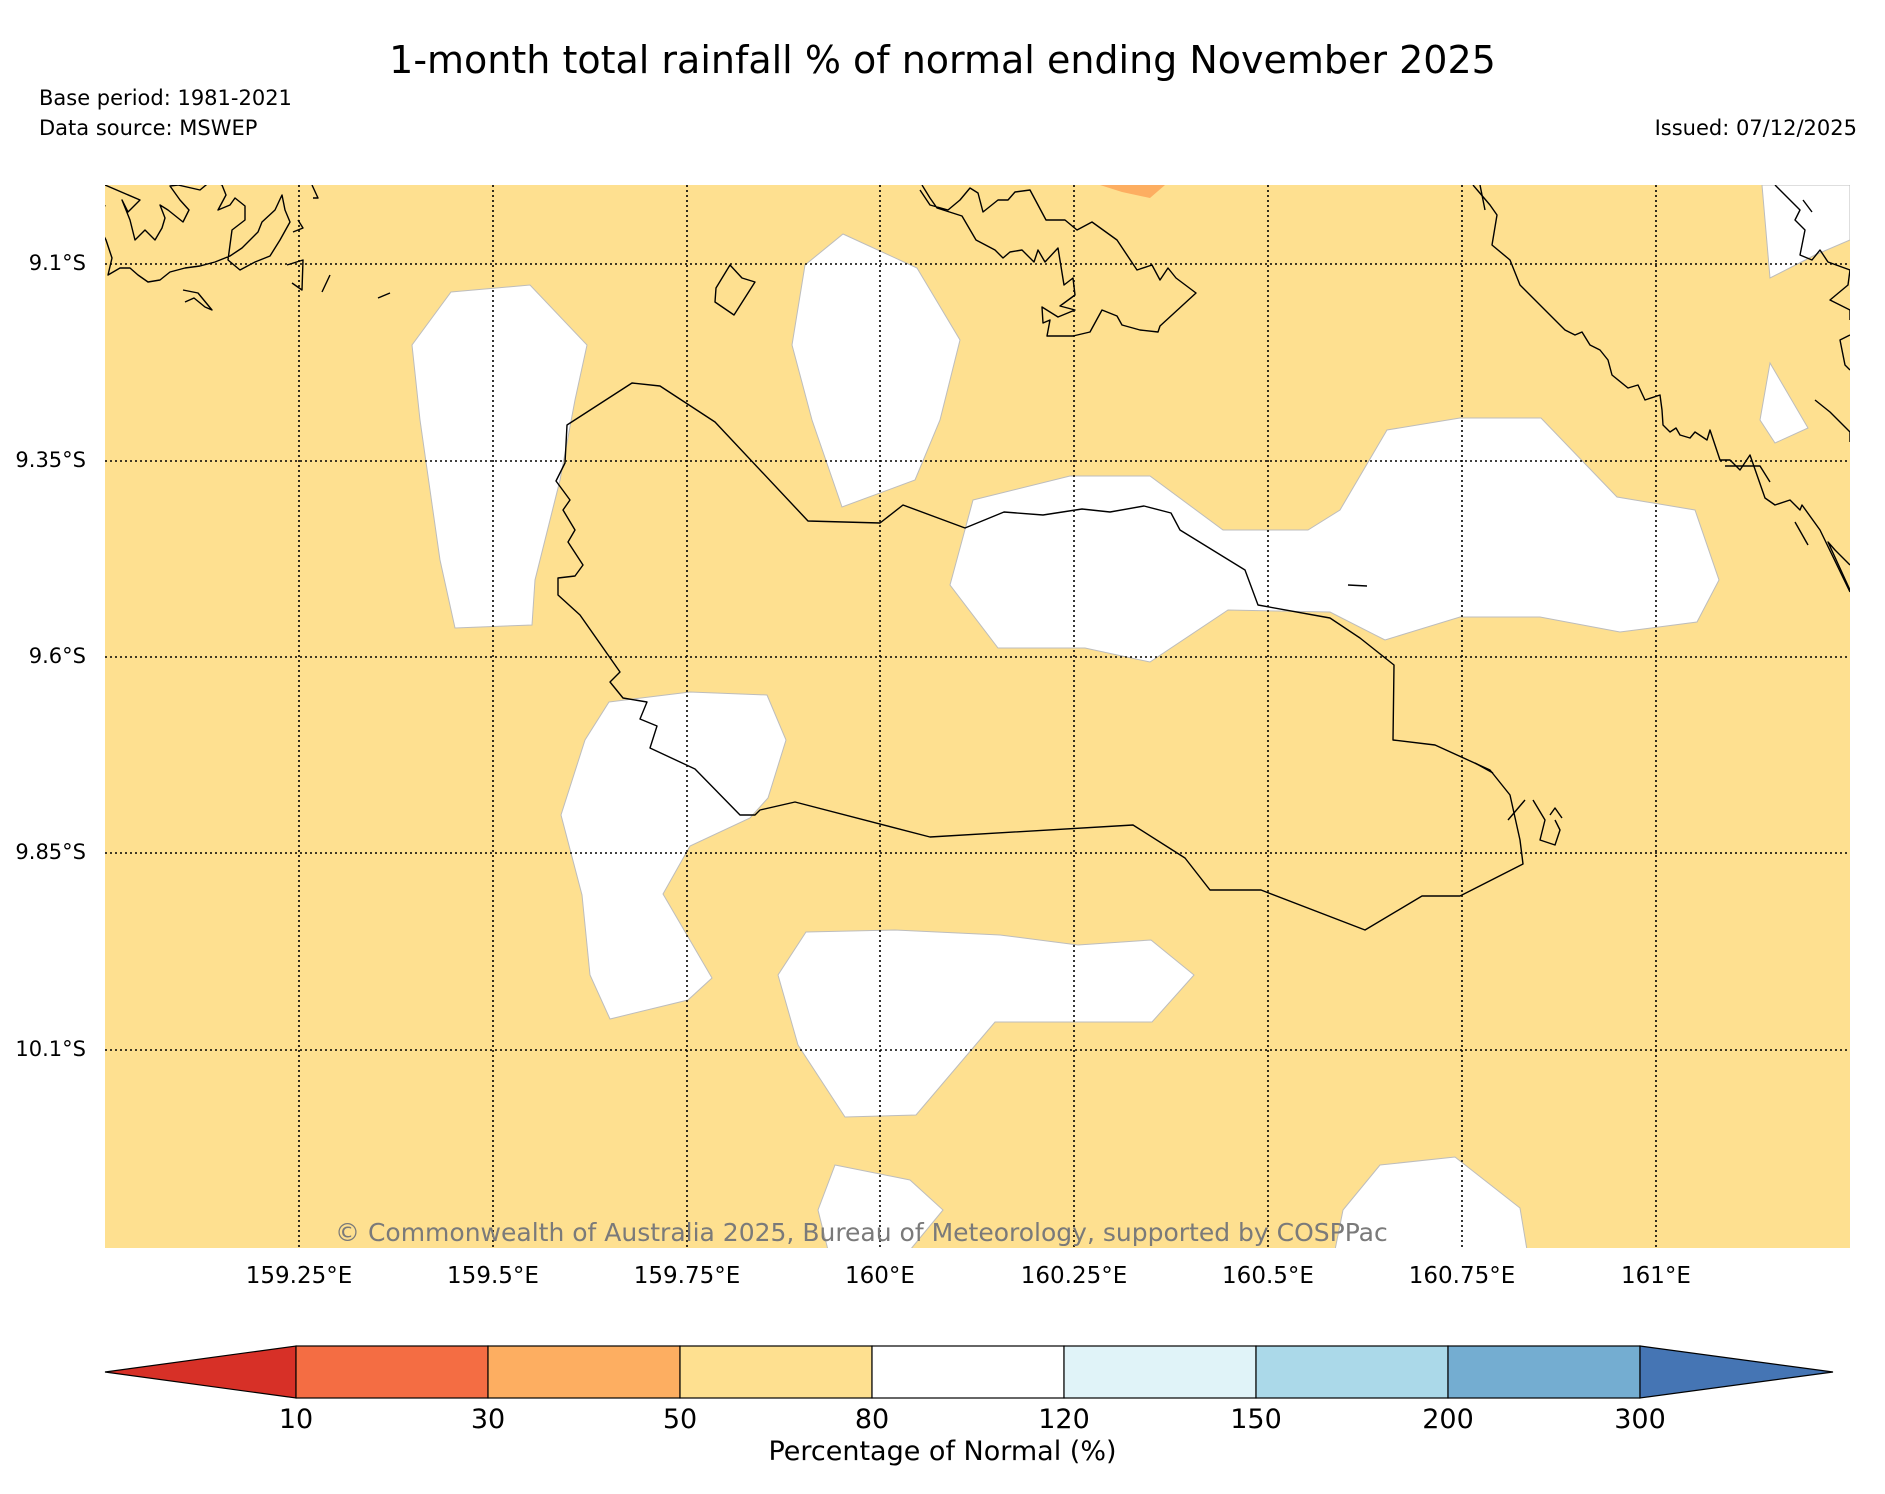  I want to click on longitude-label: 161°E, so click(1656, 1276).